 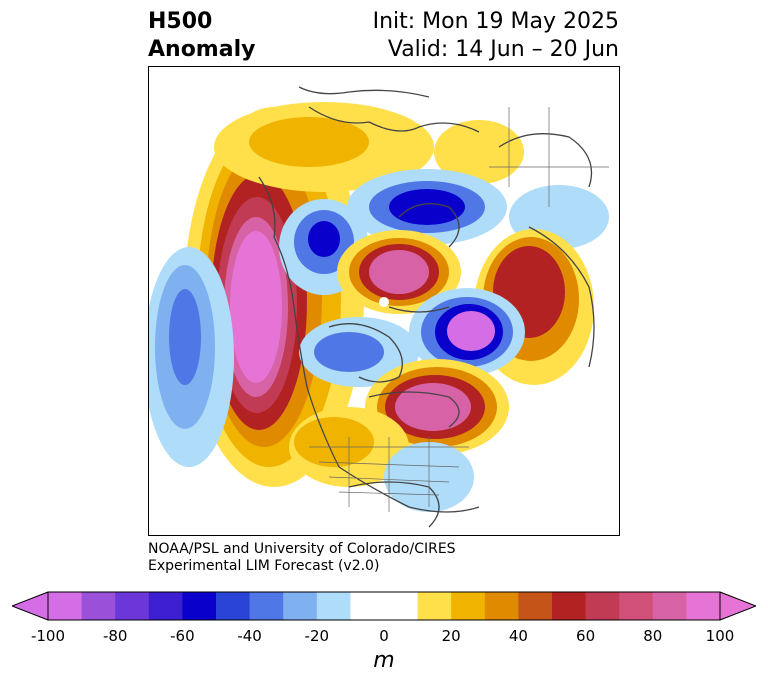 I want to click on colorbar-tick-label: 100, so click(x=720, y=636).